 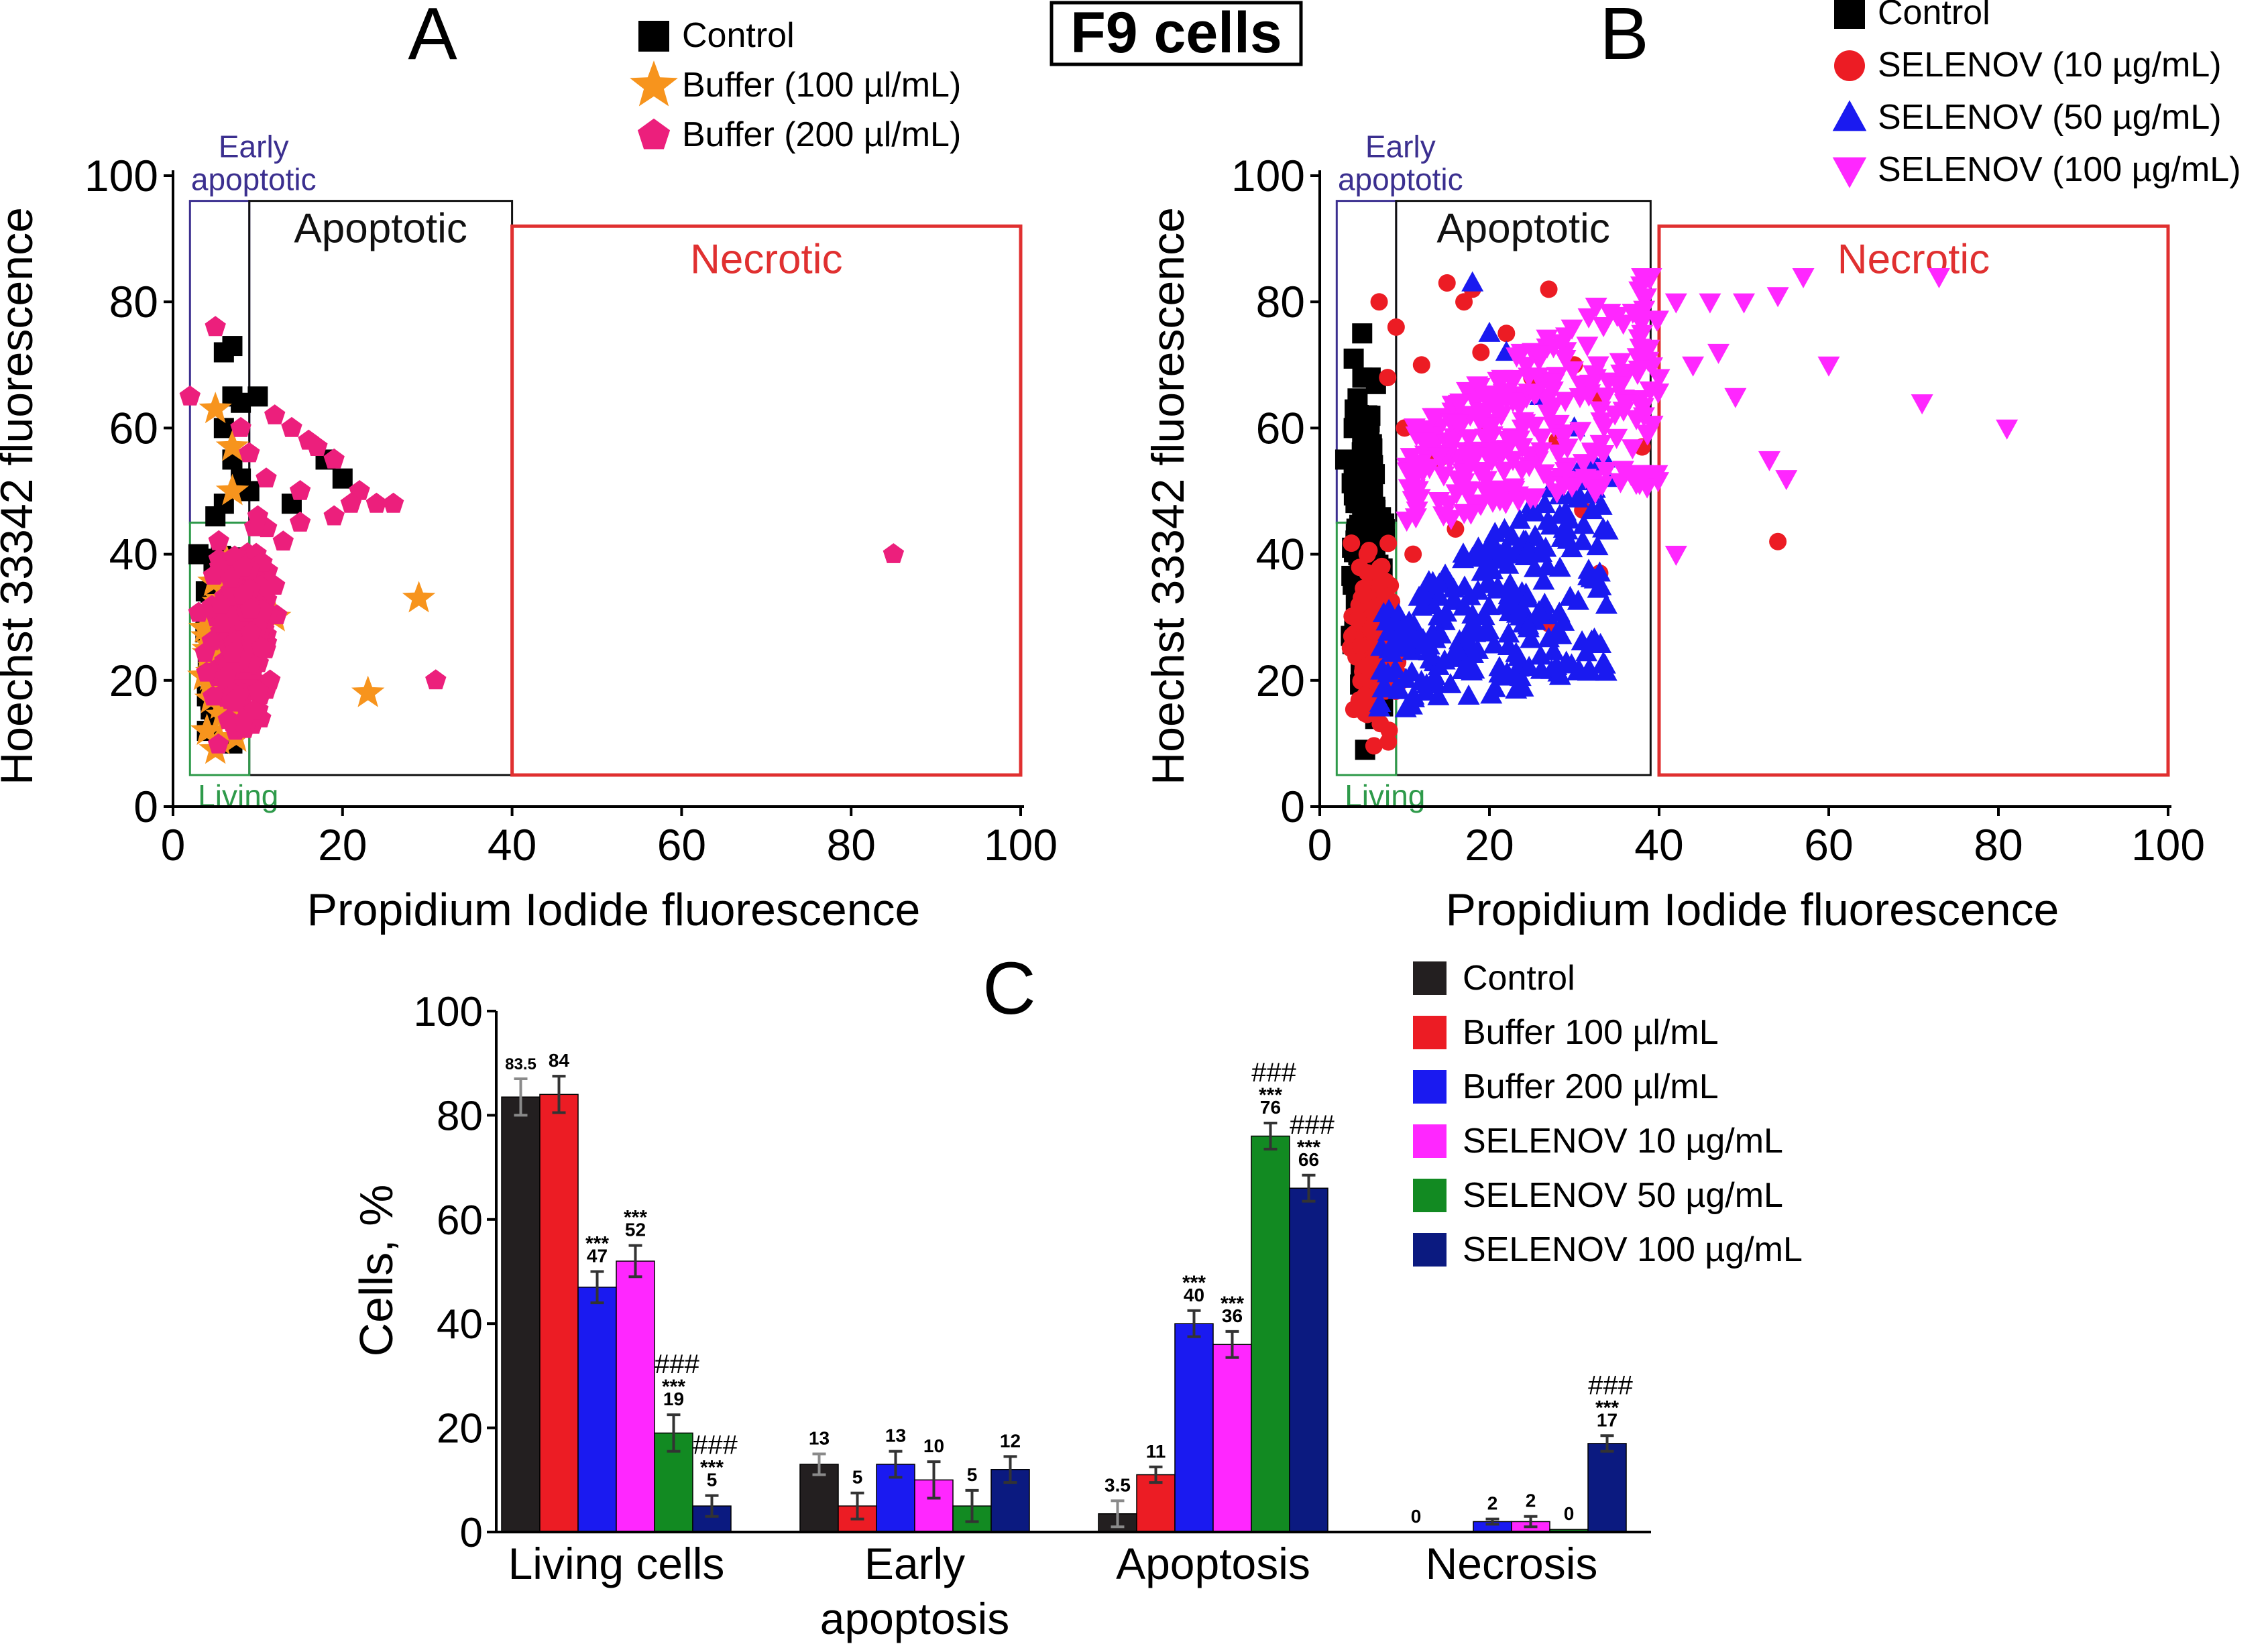 What do you see at coordinates (1998, 845) in the screenshot?
I see `x-tick-label: 80` at bounding box center [1998, 845].